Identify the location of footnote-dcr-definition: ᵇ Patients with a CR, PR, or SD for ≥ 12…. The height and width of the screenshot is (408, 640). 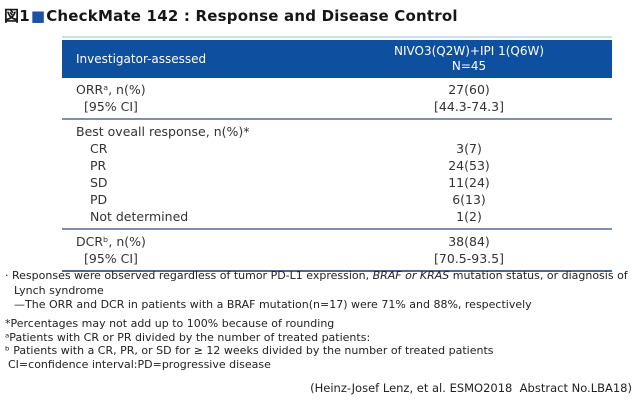
(249, 350).